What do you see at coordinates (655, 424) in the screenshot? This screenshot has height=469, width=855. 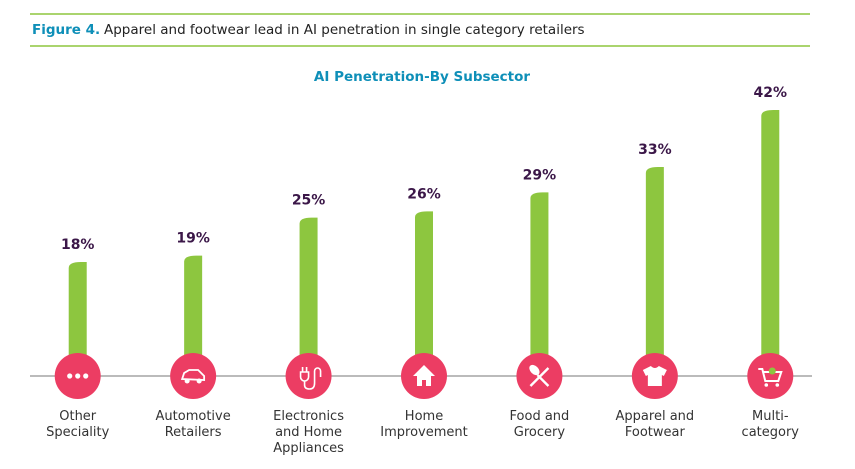 I see `x-tick-label: Apparel and Footwear` at bounding box center [655, 424].